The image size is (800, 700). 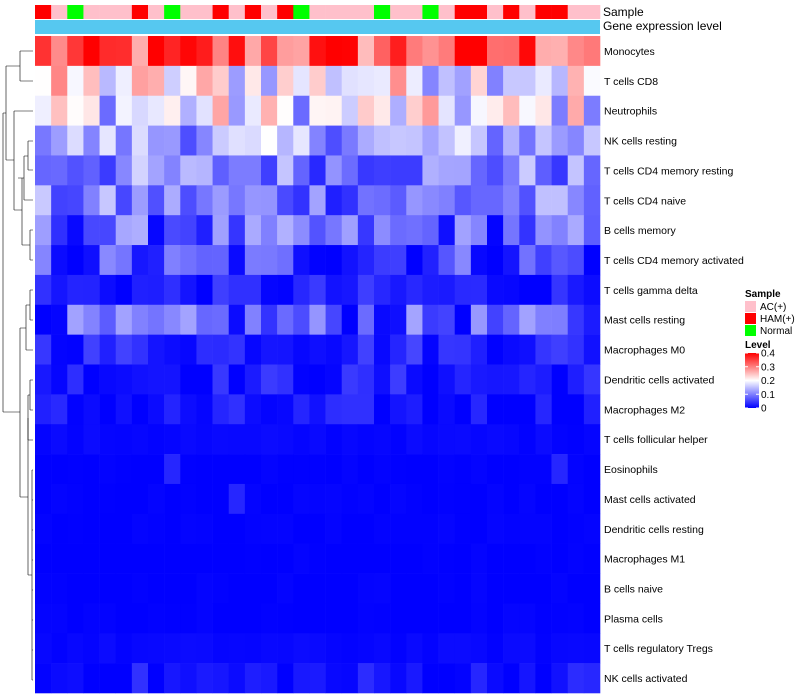 I want to click on sample-legend-title: Sample, so click(x=763, y=294).